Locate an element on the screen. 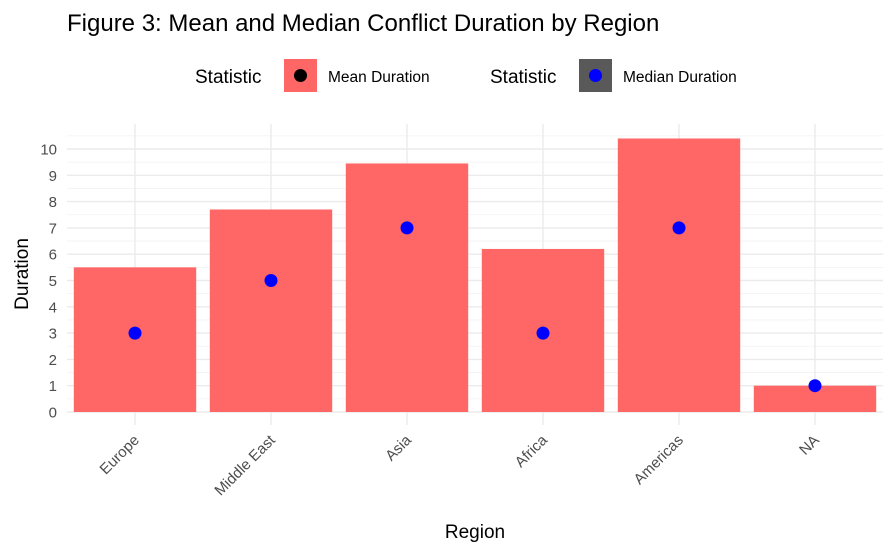 The height and width of the screenshot is (553, 895). bar-mean-europe is located at coordinates (135, 339).